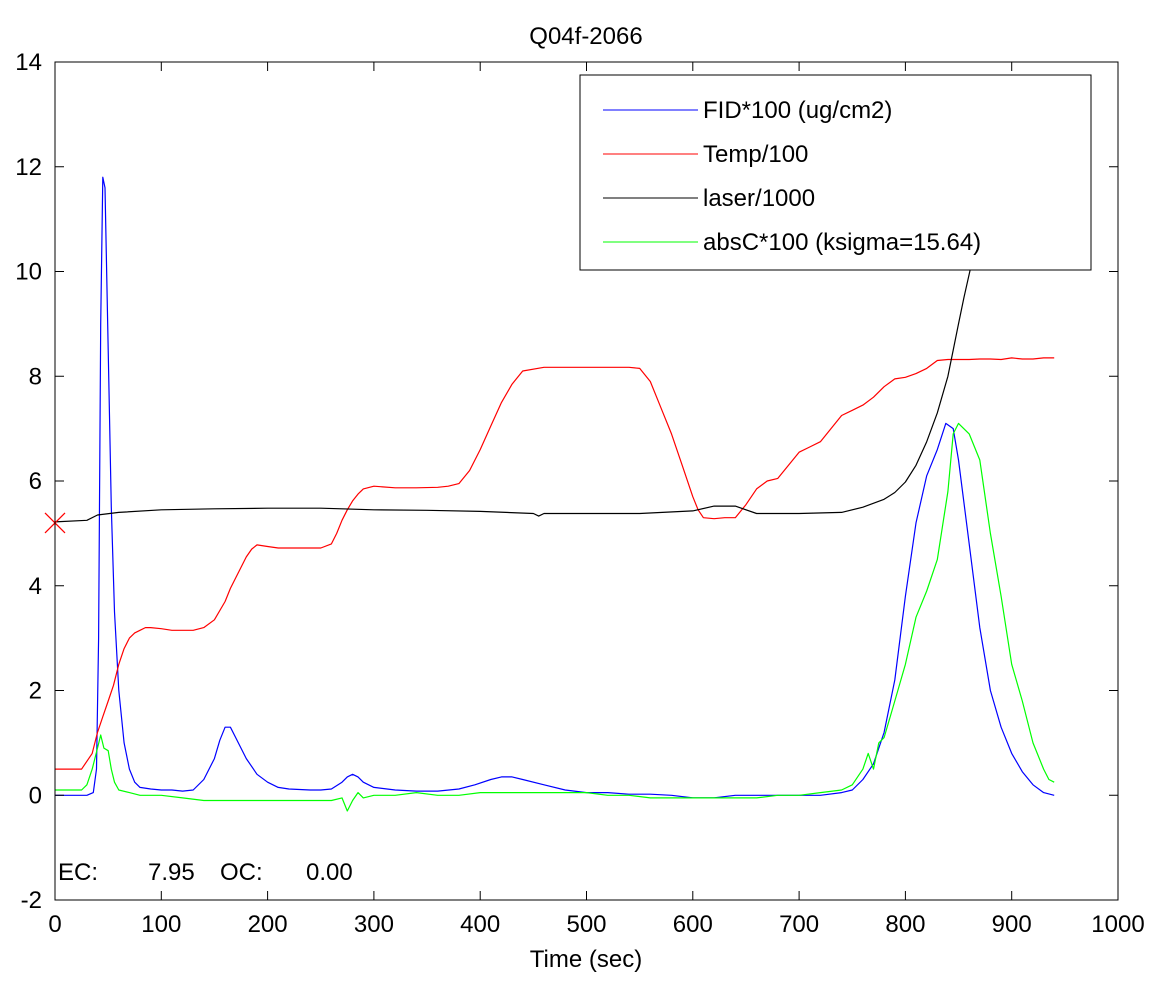  I want to click on y-tick-label: 14, so click(28, 62).